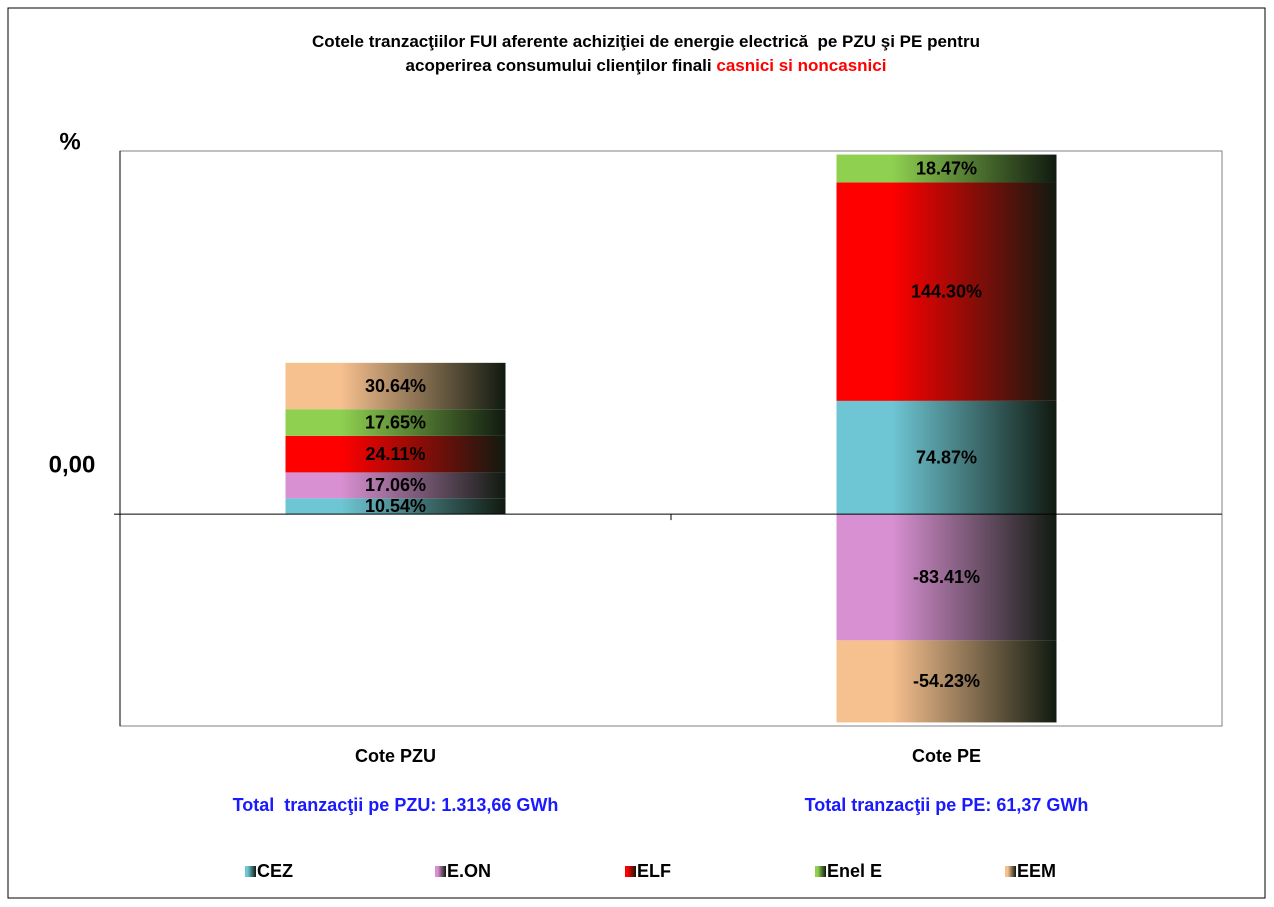  What do you see at coordinates (275, 871) in the screenshot?
I see `legend-label: CEZ` at bounding box center [275, 871].